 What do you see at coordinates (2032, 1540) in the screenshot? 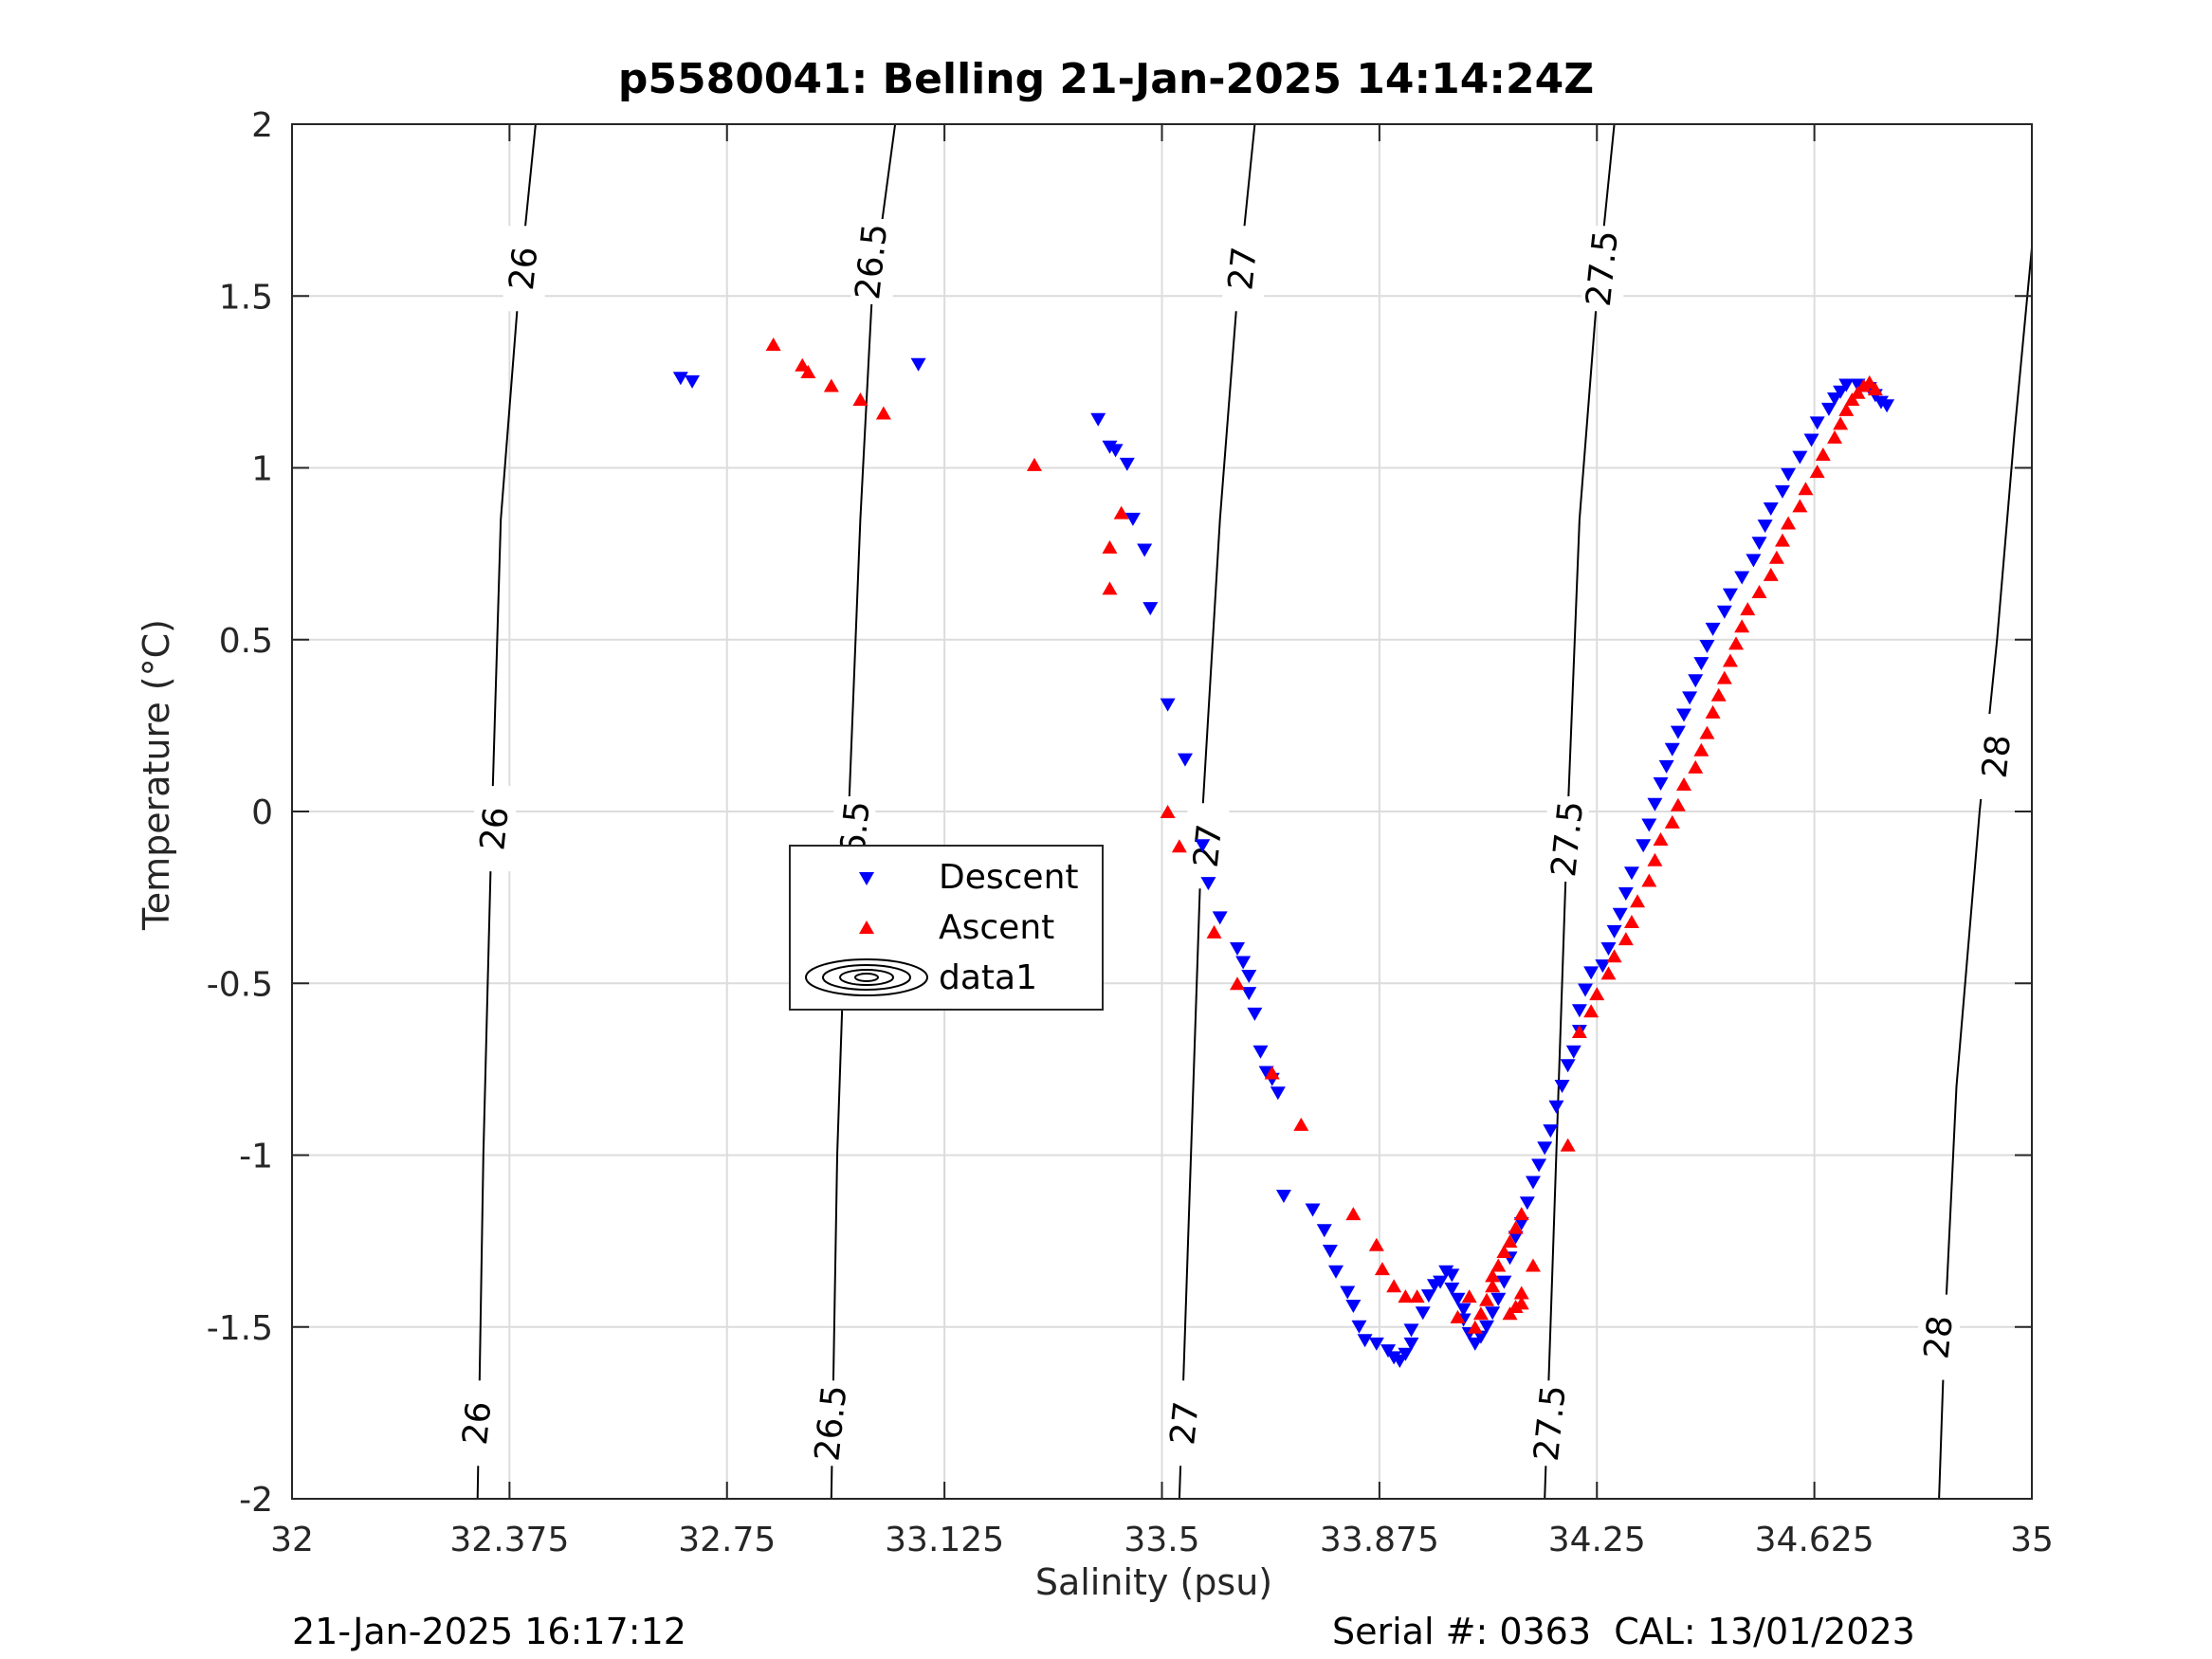
I see `x-tick-label: 35` at bounding box center [2032, 1540].